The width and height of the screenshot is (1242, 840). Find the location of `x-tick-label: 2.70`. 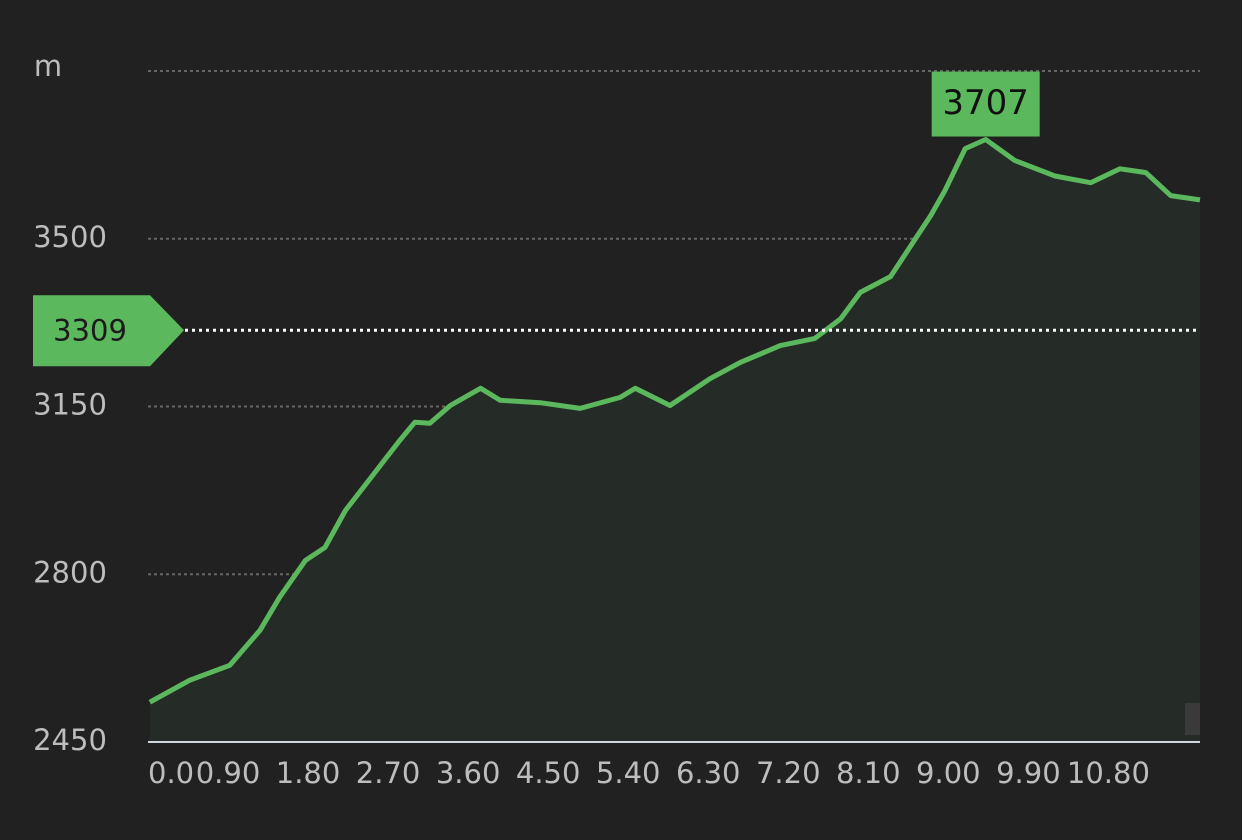

x-tick-label: 2.70 is located at coordinates (388, 773).